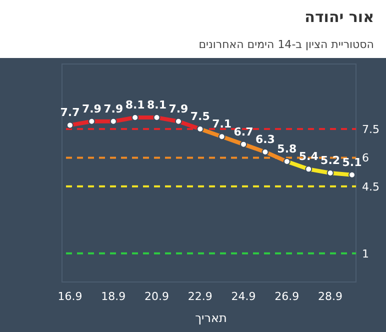  Describe the element at coordinates (365, 253) in the screenshot. I see `ref-line-label: 1` at that location.